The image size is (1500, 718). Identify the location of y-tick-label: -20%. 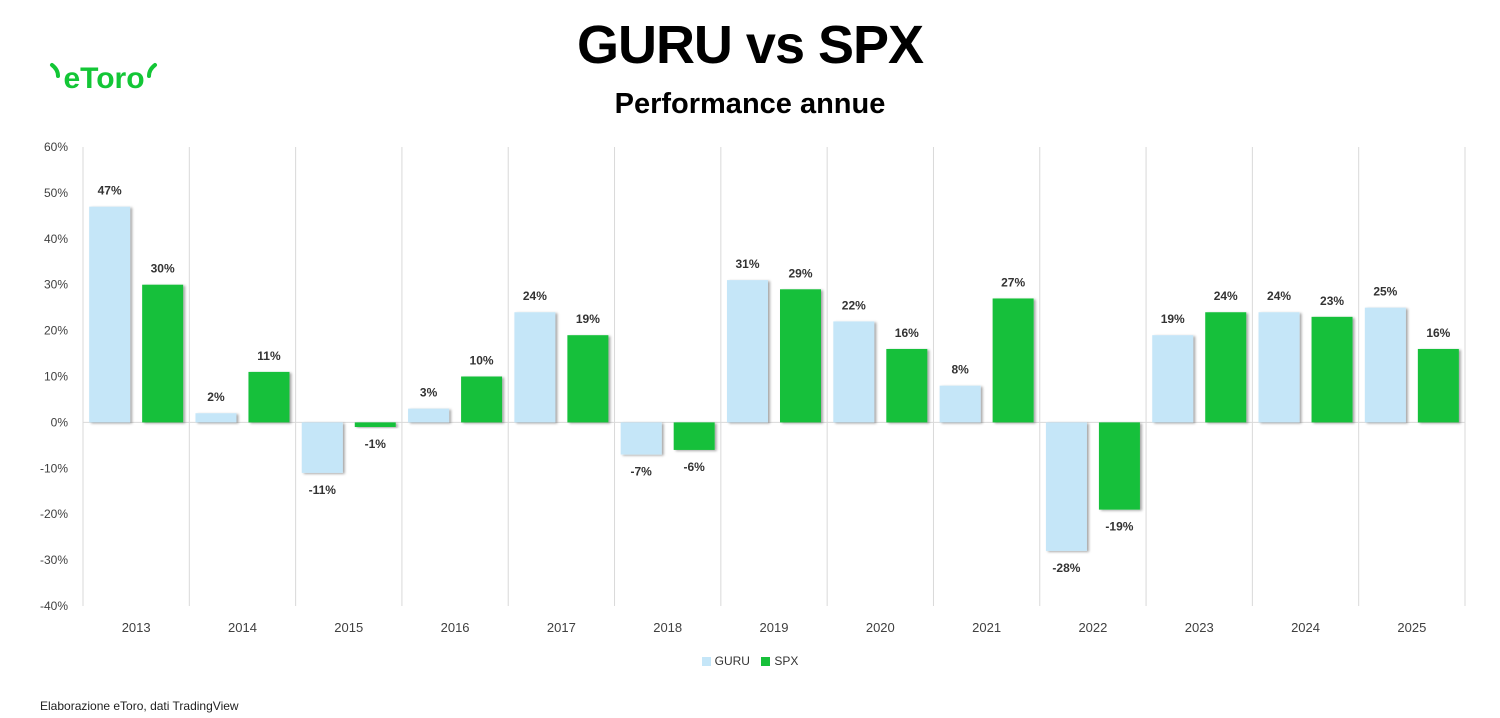
(54, 514).